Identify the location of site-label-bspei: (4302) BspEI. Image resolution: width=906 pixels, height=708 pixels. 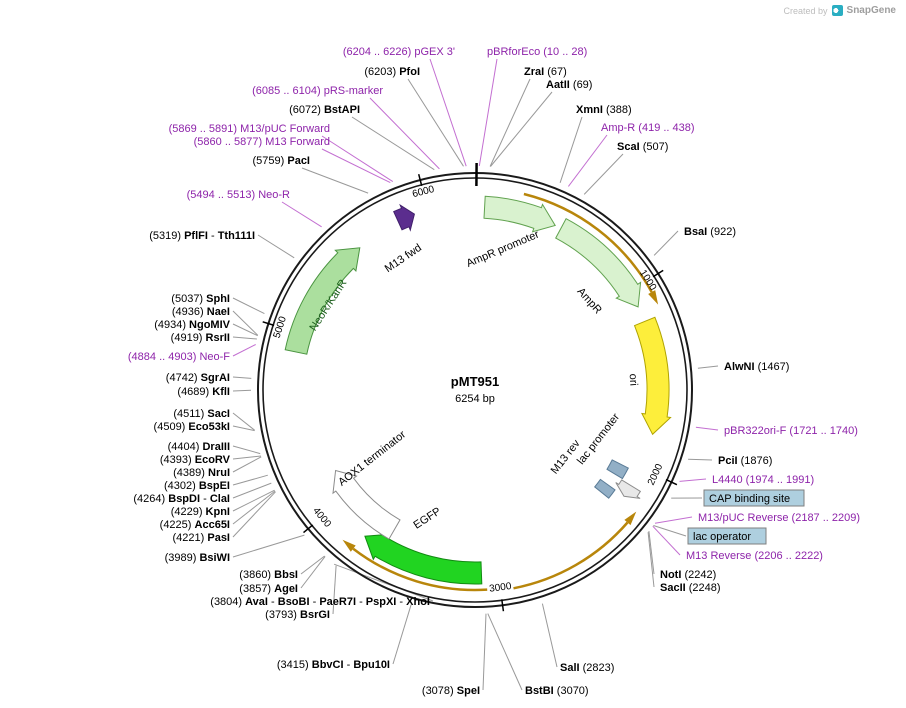
(197, 486).